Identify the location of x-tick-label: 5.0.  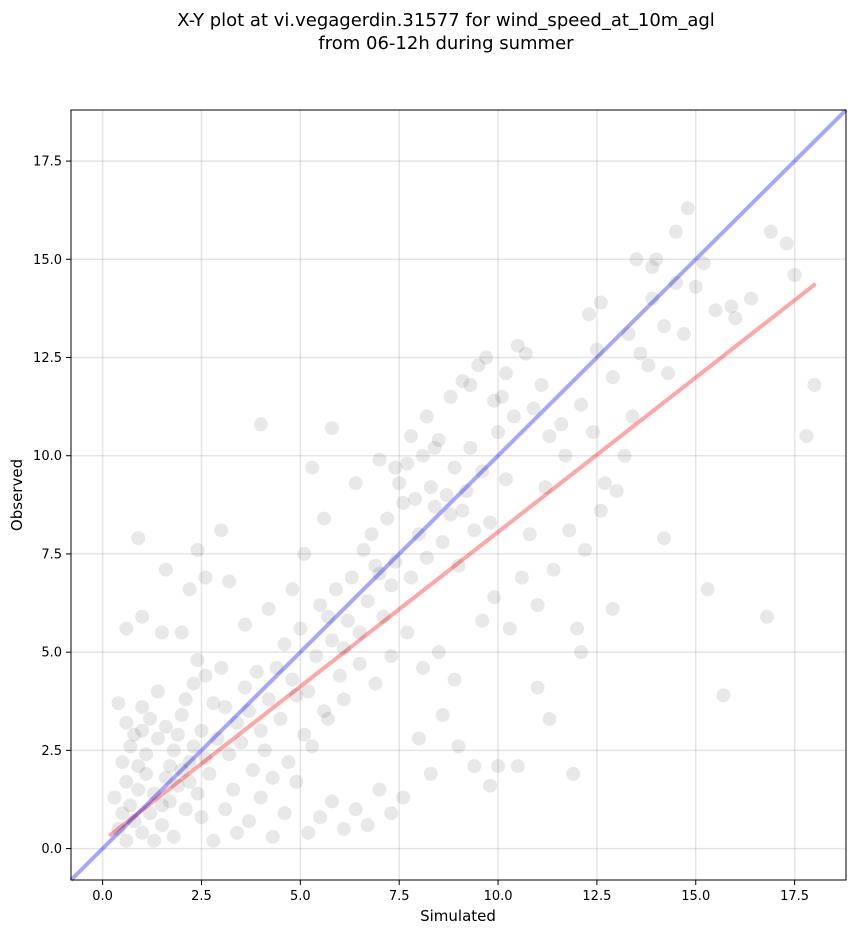
(300, 896).